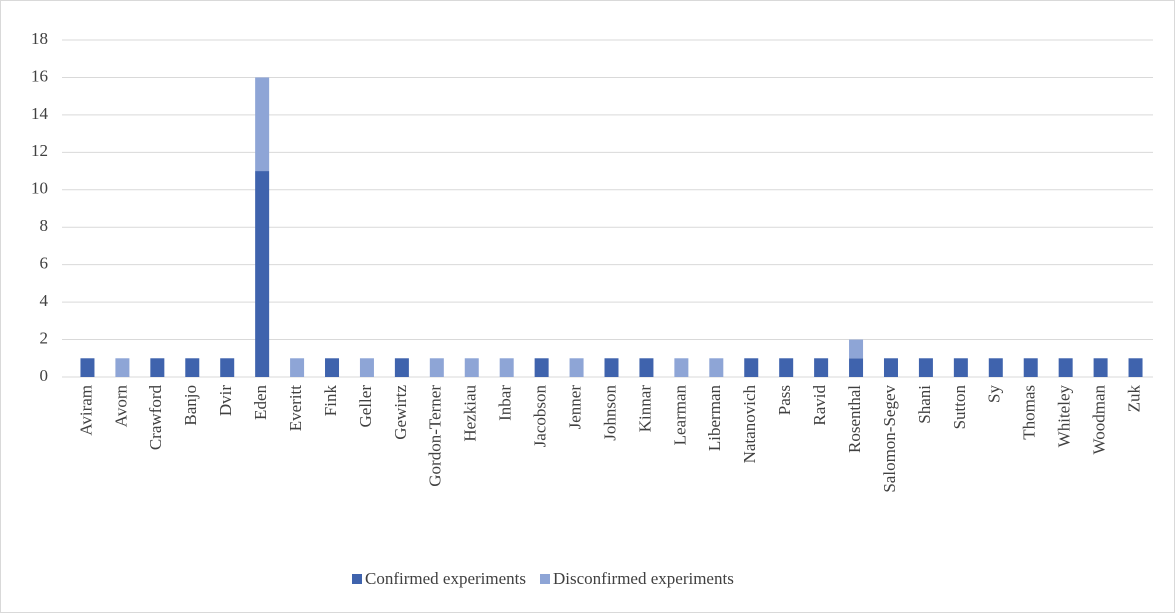 The width and height of the screenshot is (1175, 613). I want to click on y-tick-label: 6, so click(44, 263).